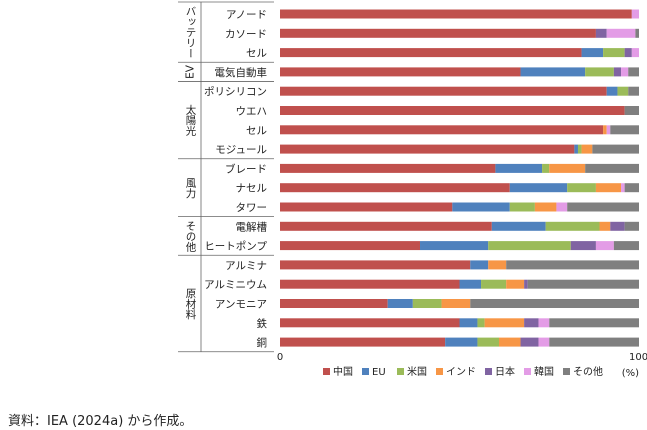  I want to click on legend-label-4: 日本, so click(505, 371).